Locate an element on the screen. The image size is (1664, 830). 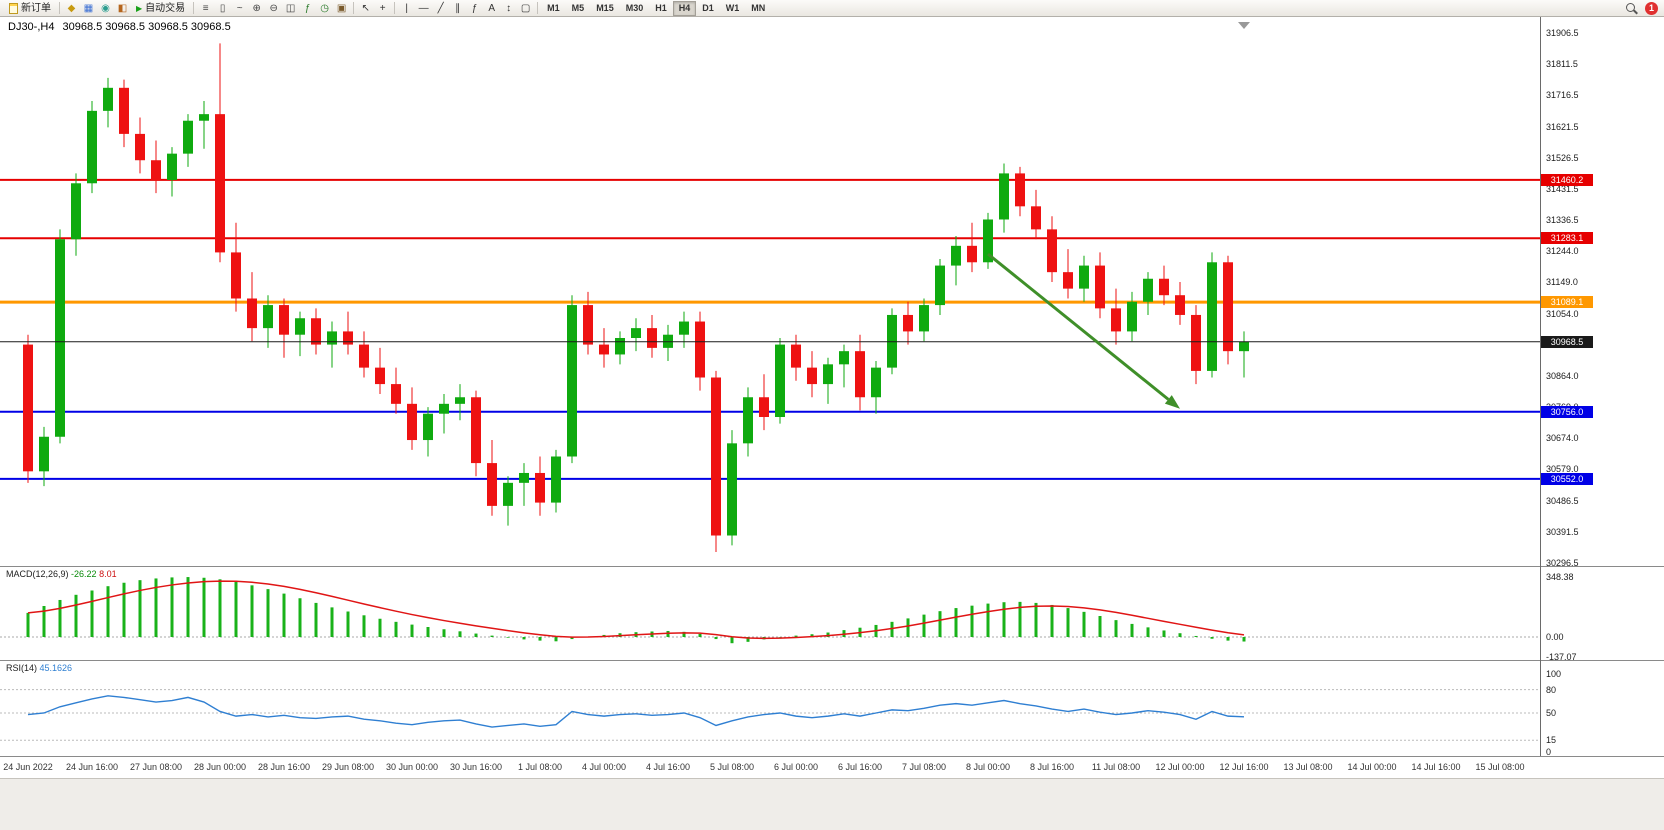
candlestick-chart-icon: ▯ is located at coordinates (222, 8).